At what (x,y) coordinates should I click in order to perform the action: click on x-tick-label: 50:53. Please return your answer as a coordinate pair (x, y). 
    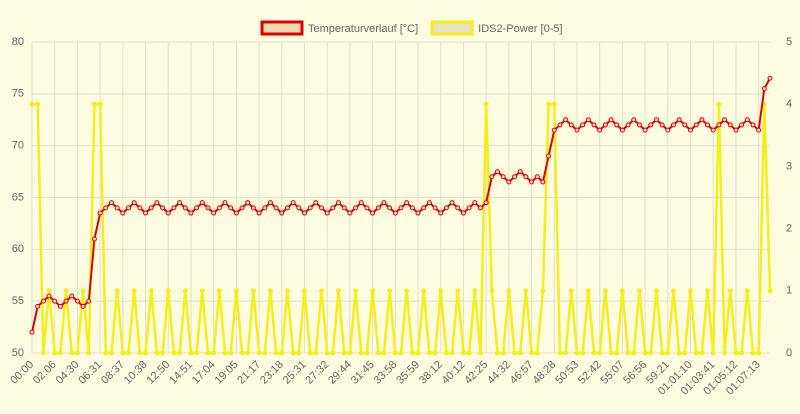
    Looking at the image, I should click on (567, 373).